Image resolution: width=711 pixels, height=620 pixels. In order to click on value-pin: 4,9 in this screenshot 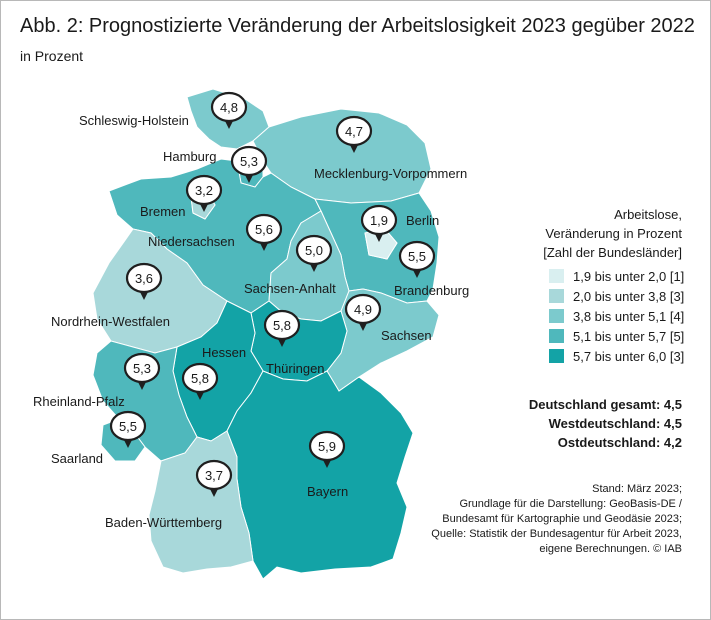, I will do `click(363, 312)`.